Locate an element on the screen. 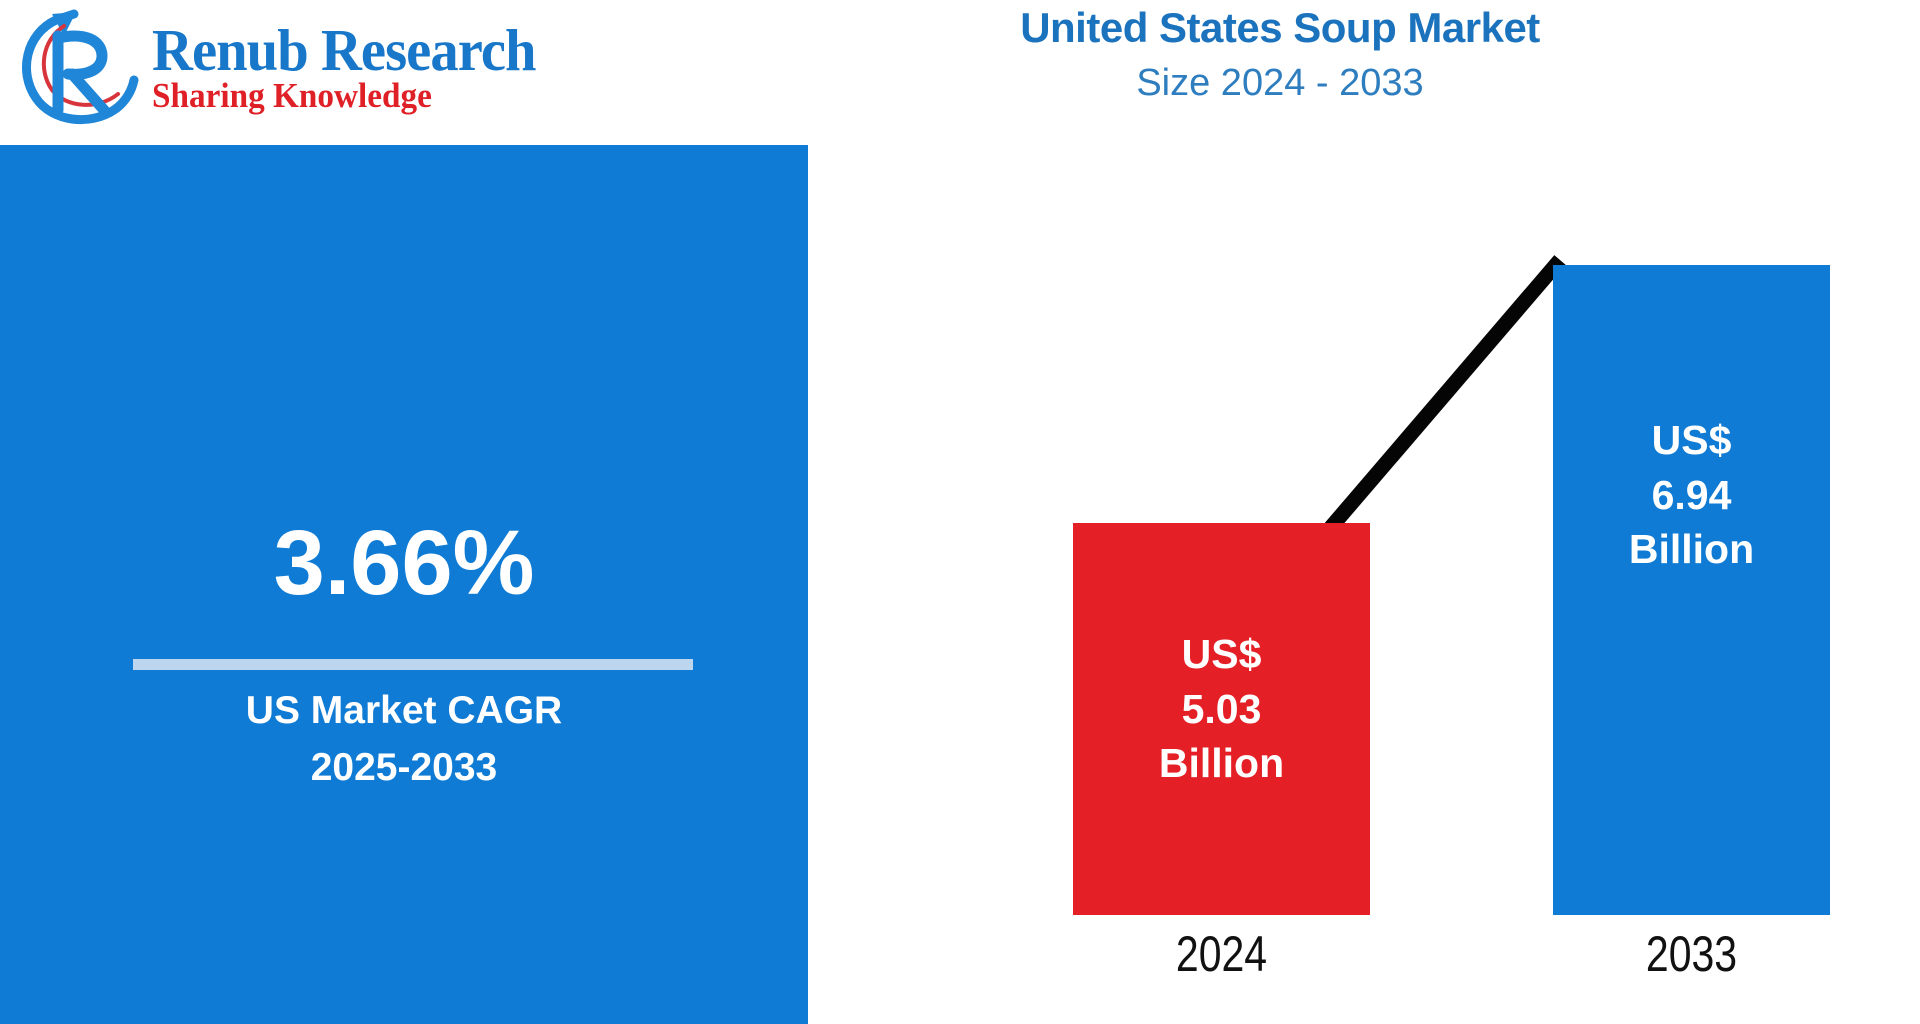  bar-2024-label-line3: Billion is located at coordinates (1221, 763).